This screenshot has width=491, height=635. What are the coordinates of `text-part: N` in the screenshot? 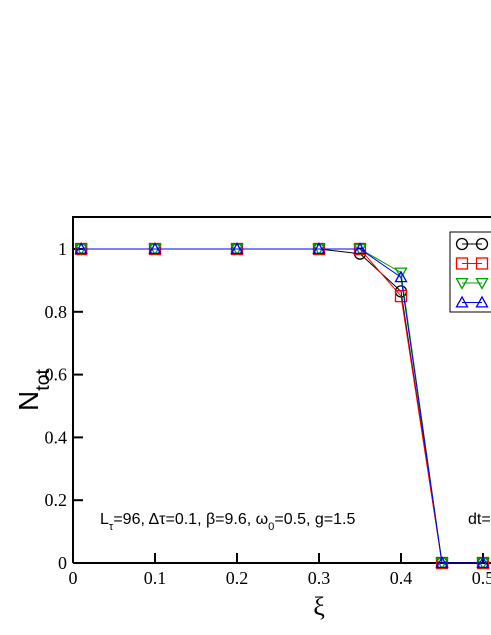 It's located at (28, 401).